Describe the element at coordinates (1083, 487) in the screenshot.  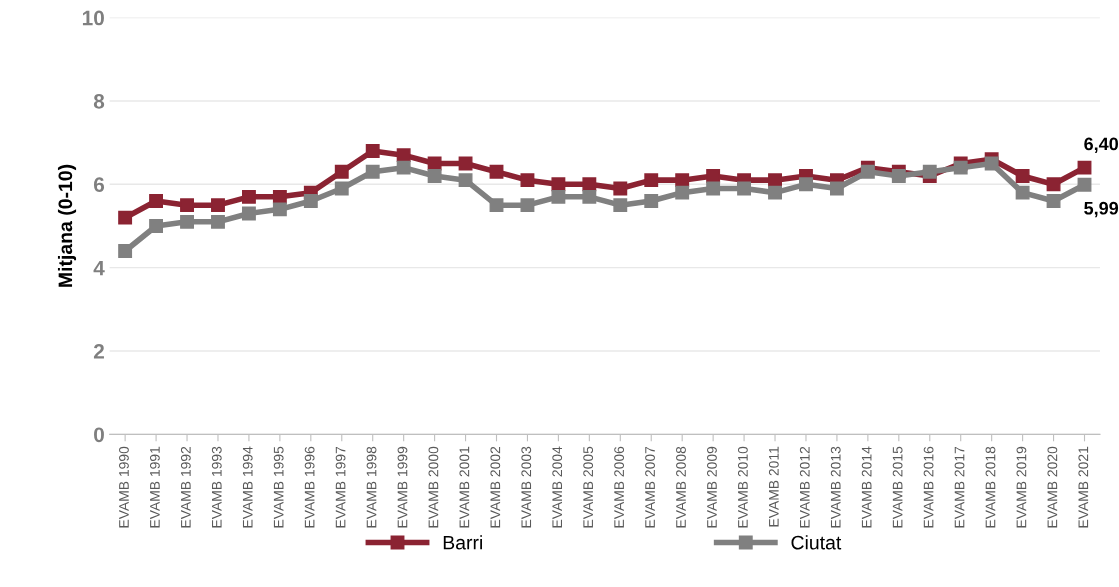
I see `x-tick-label: EVAMB 2021` at that location.